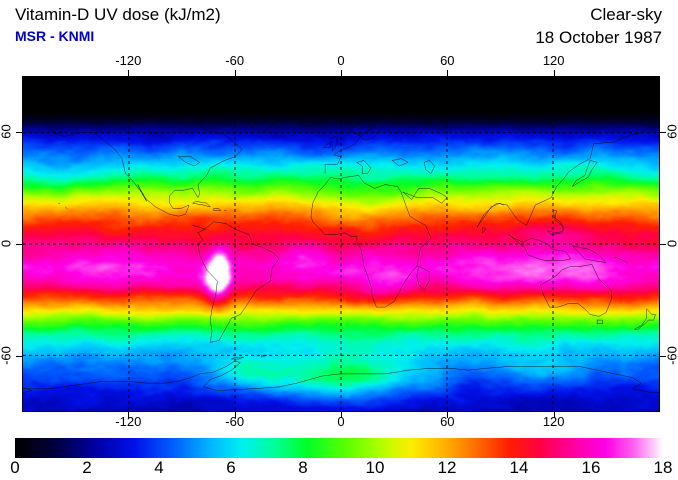  Describe the element at coordinates (159, 467) in the screenshot. I see `colorbar-tick-label: 4` at that location.